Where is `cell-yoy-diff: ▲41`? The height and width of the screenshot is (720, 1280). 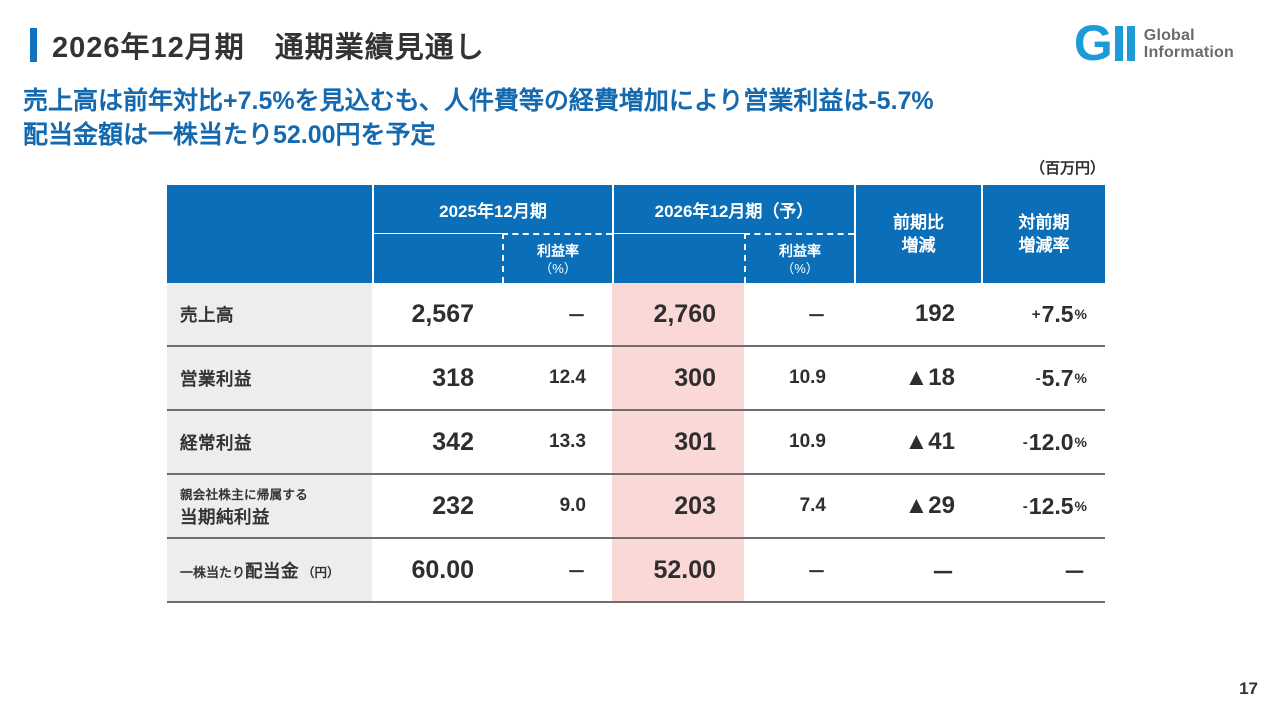
cell-yoy-diff: ▲41 is located at coordinates (929, 441).